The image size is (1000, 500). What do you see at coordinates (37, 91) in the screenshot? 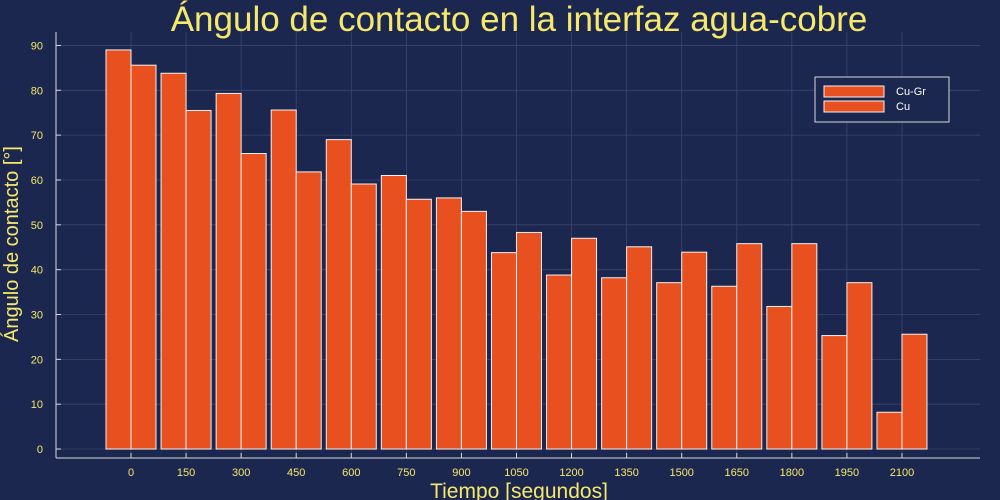
I see `y-tick-label: 80` at bounding box center [37, 91].